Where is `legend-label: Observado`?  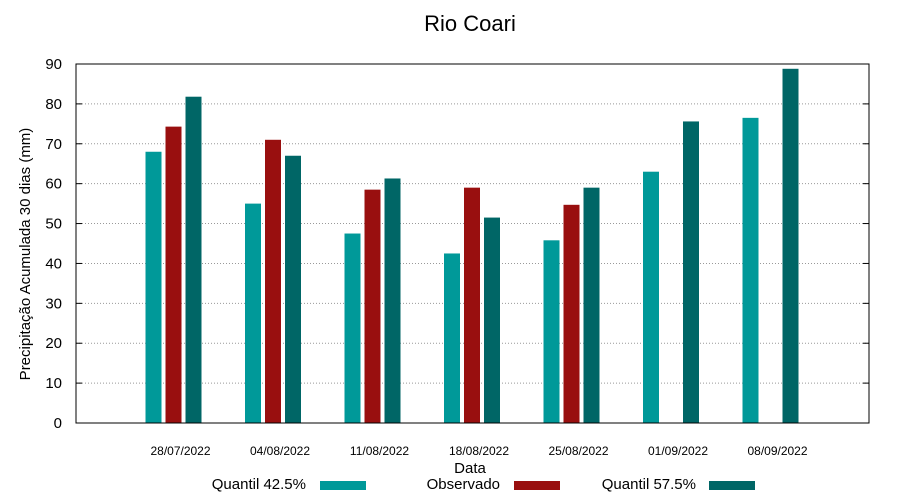
legend-label: Observado is located at coordinates (463, 484).